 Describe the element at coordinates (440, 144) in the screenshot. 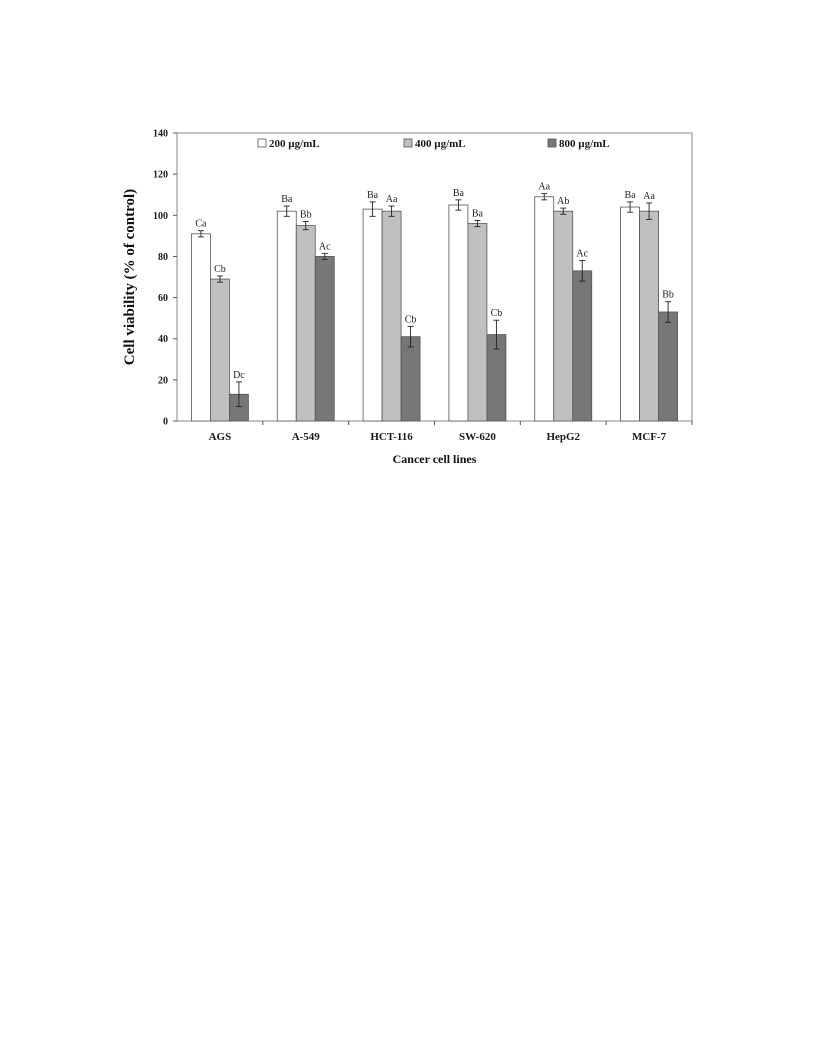

I see `legend-label: 400 µg/mL` at that location.